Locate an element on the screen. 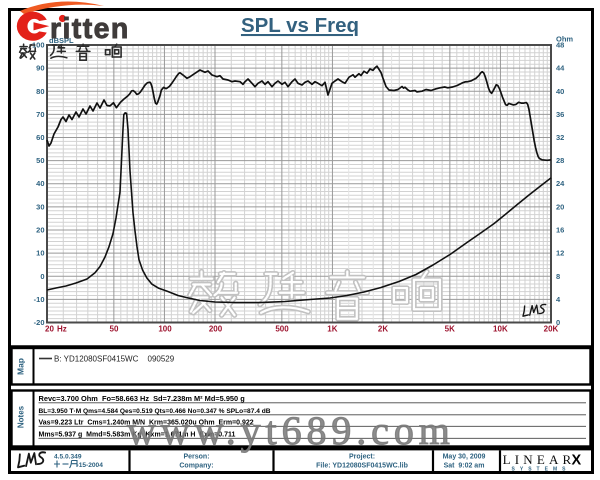  svg-text: B: YD12080SF0415WC is located at coordinates (96, 359).